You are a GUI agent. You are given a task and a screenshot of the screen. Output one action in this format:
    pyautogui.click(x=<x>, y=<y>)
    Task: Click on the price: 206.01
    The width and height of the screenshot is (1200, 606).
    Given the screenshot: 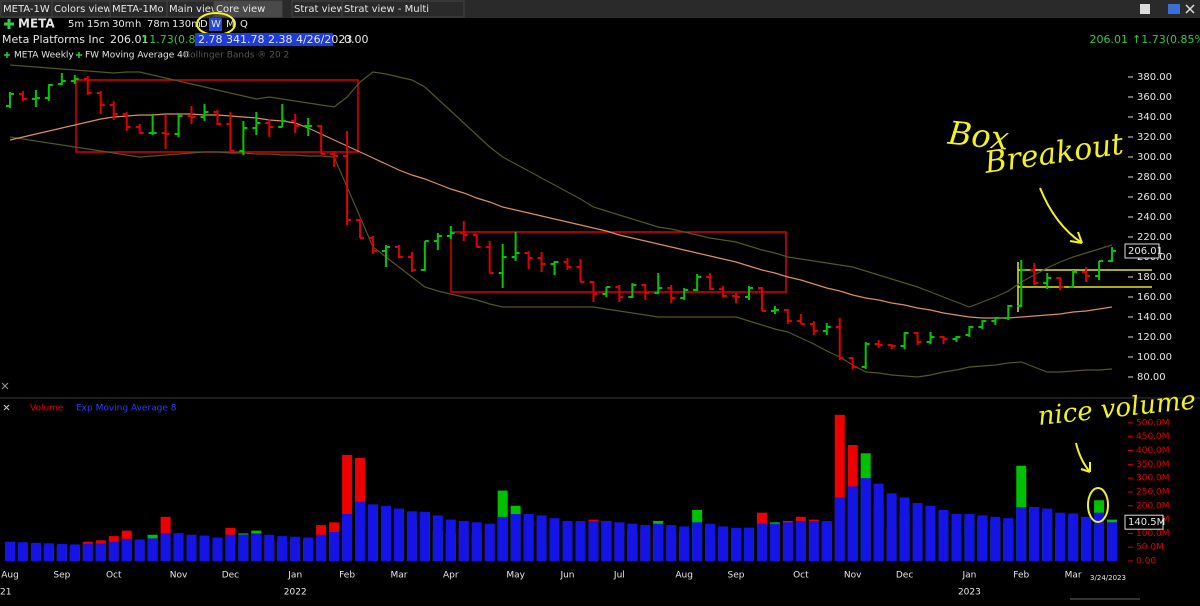 What is the action you would take?
    pyautogui.click(x=129, y=39)
    